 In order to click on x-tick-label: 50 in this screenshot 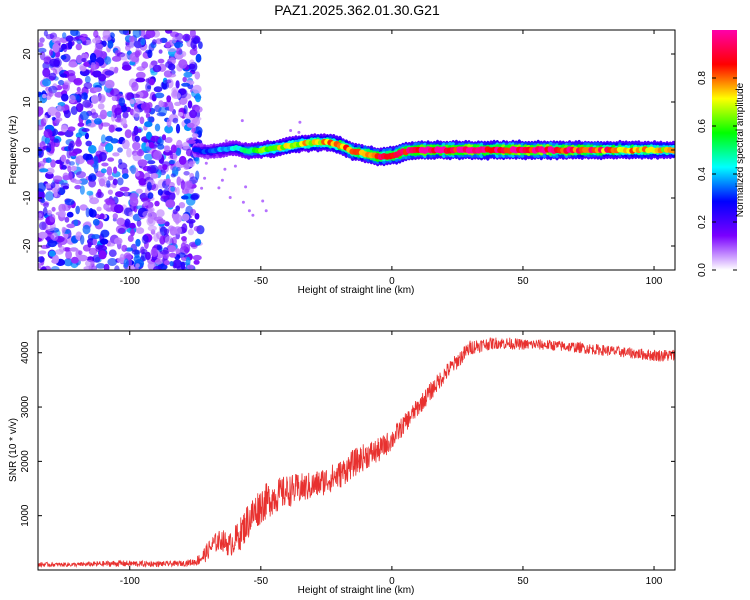, I will do `click(523, 281)`.